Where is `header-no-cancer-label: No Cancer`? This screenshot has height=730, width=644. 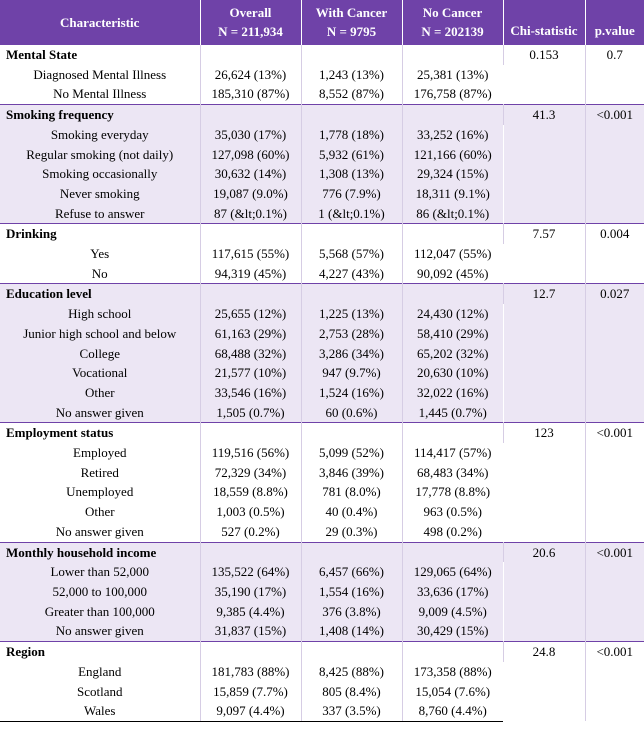
header-no-cancer-label: No Cancer is located at coordinates (452, 12).